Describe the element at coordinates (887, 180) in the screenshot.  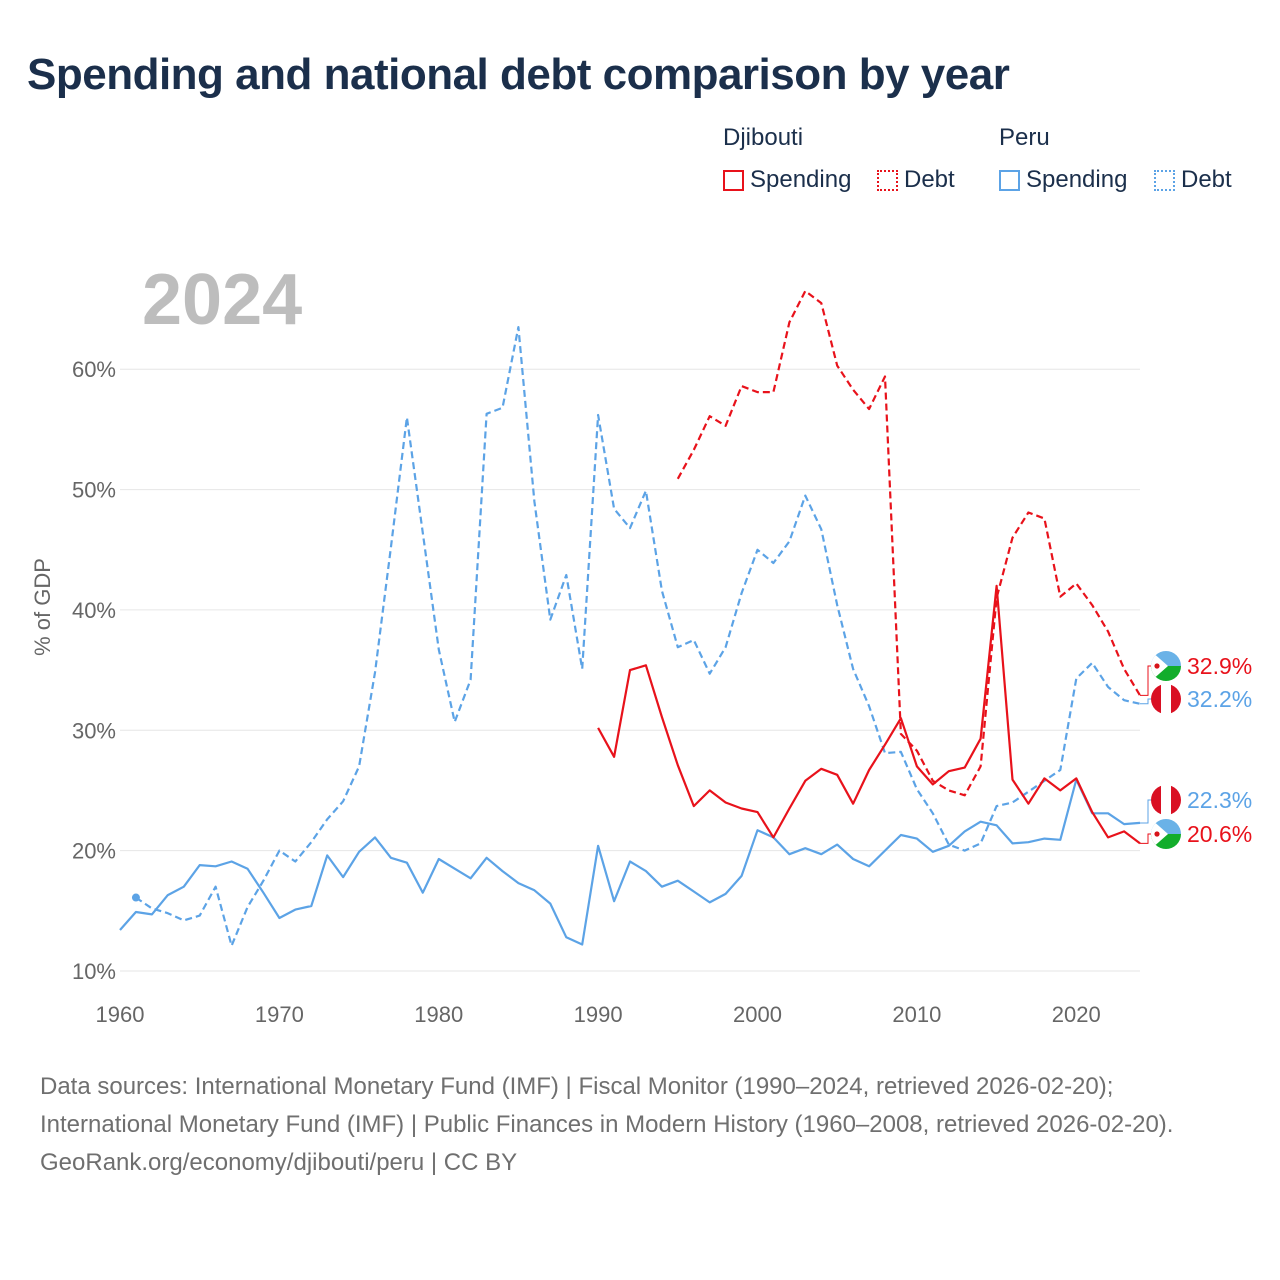
I see `legend-swatch-dotted-red` at that location.